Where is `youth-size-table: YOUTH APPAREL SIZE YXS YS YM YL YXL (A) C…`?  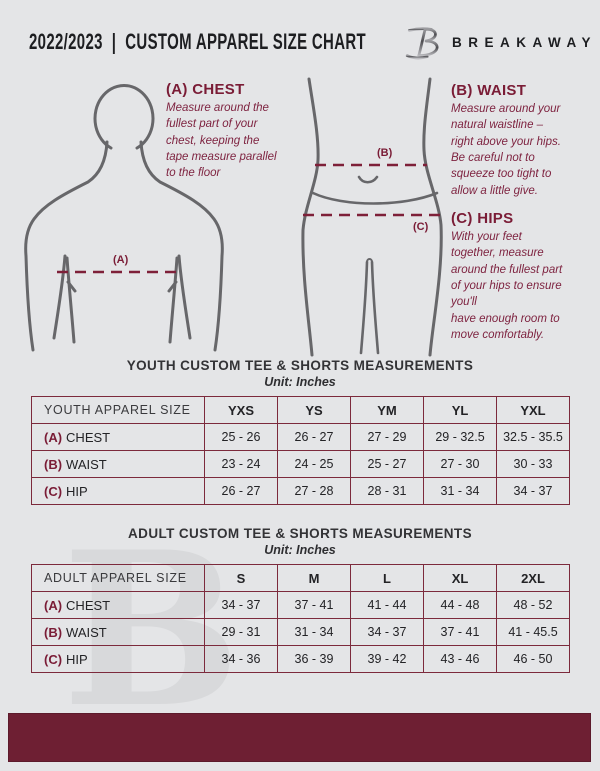 youth-size-table: YOUTH APPAREL SIZE YXS YS YM YL YXL (A) C… is located at coordinates (300, 450).